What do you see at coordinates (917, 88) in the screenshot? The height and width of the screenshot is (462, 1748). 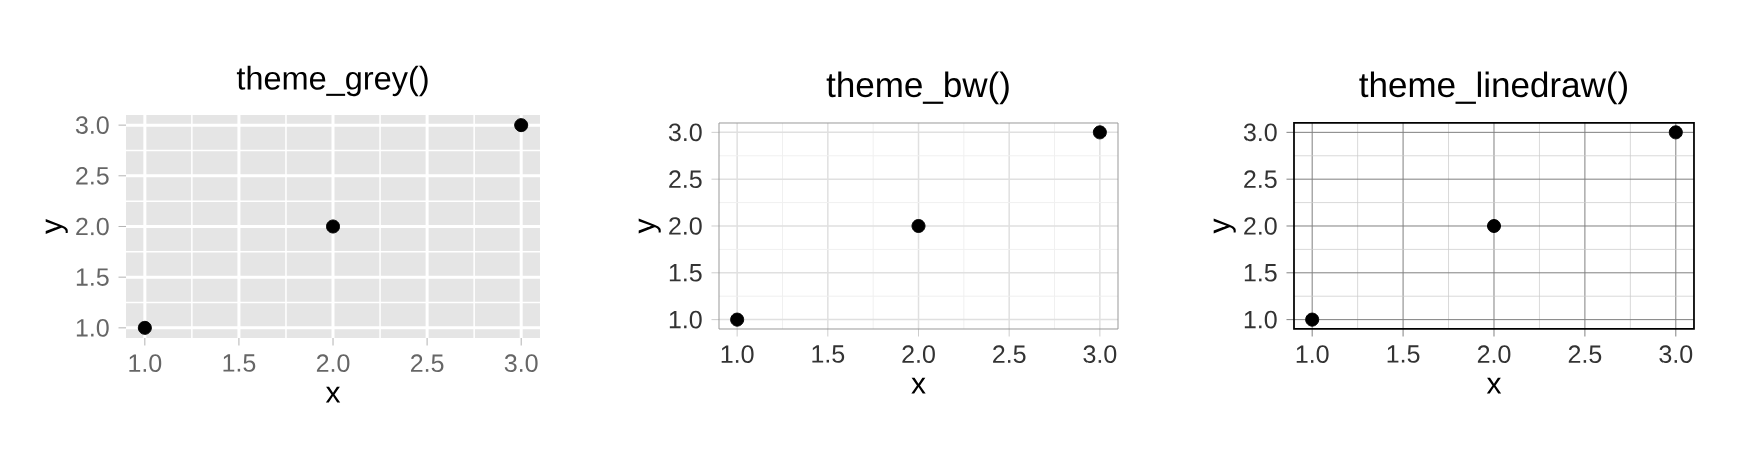 I see `chart-title: theme_bw()` at bounding box center [917, 88].